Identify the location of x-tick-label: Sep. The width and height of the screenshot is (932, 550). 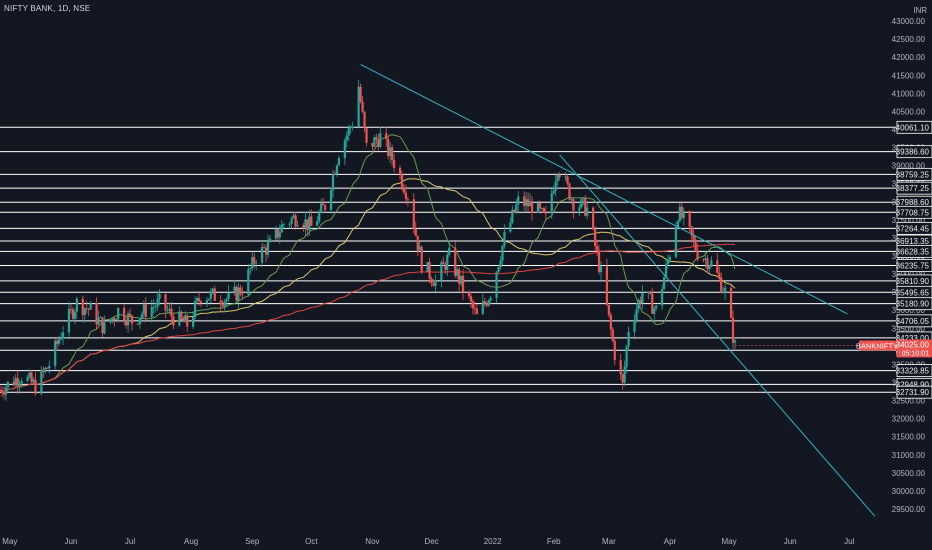
(252, 541).